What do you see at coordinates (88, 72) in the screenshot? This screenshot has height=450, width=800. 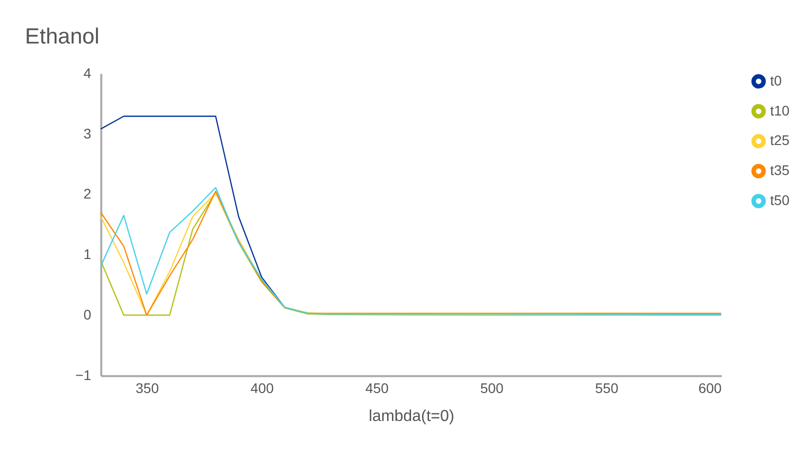 I see `y-tick-label: 4` at bounding box center [88, 72].